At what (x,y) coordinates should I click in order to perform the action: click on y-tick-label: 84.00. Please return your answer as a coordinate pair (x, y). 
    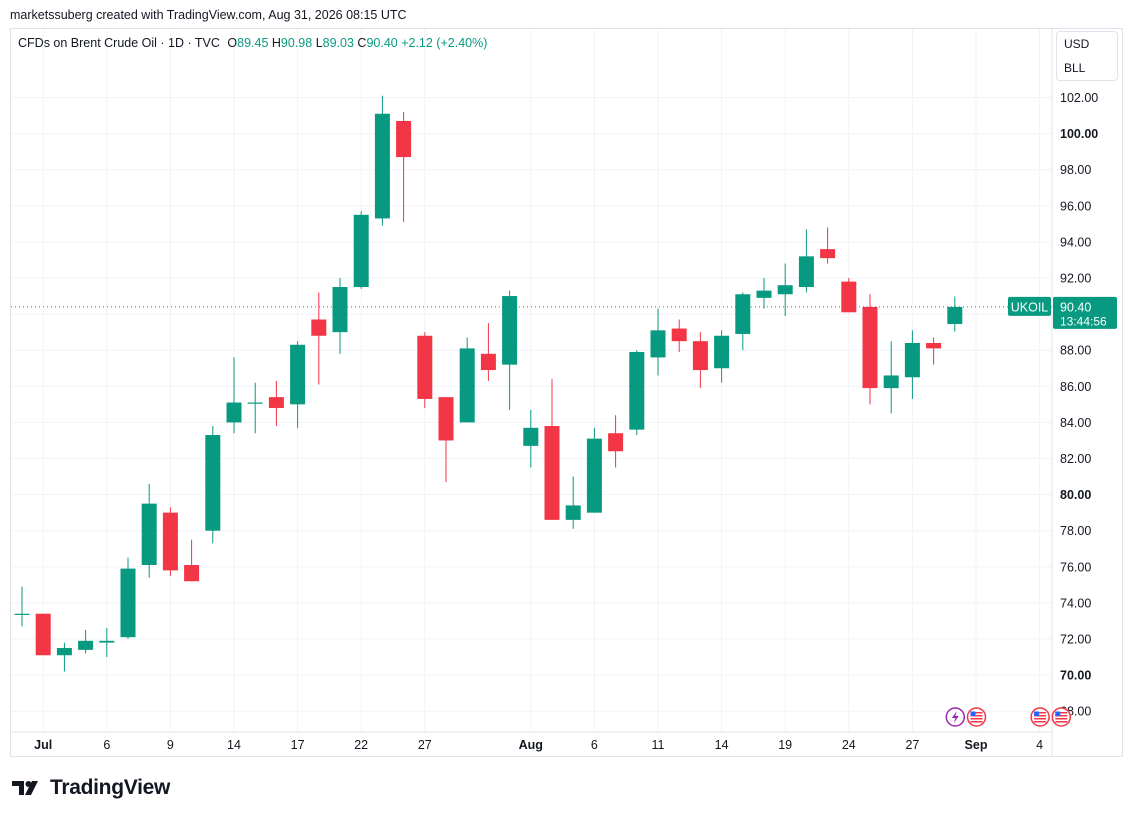
    Looking at the image, I should click on (1075, 423).